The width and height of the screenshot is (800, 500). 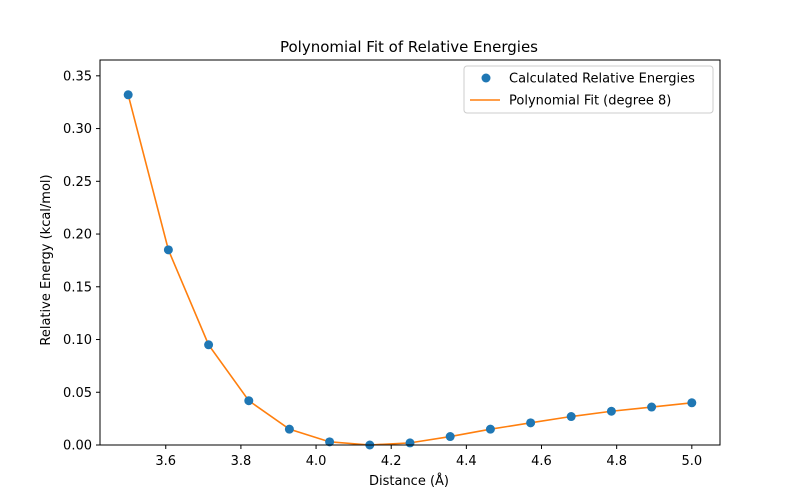 What do you see at coordinates (77, 235) in the screenshot?
I see `y-tick-label: 0.20` at bounding box center [77, 235].